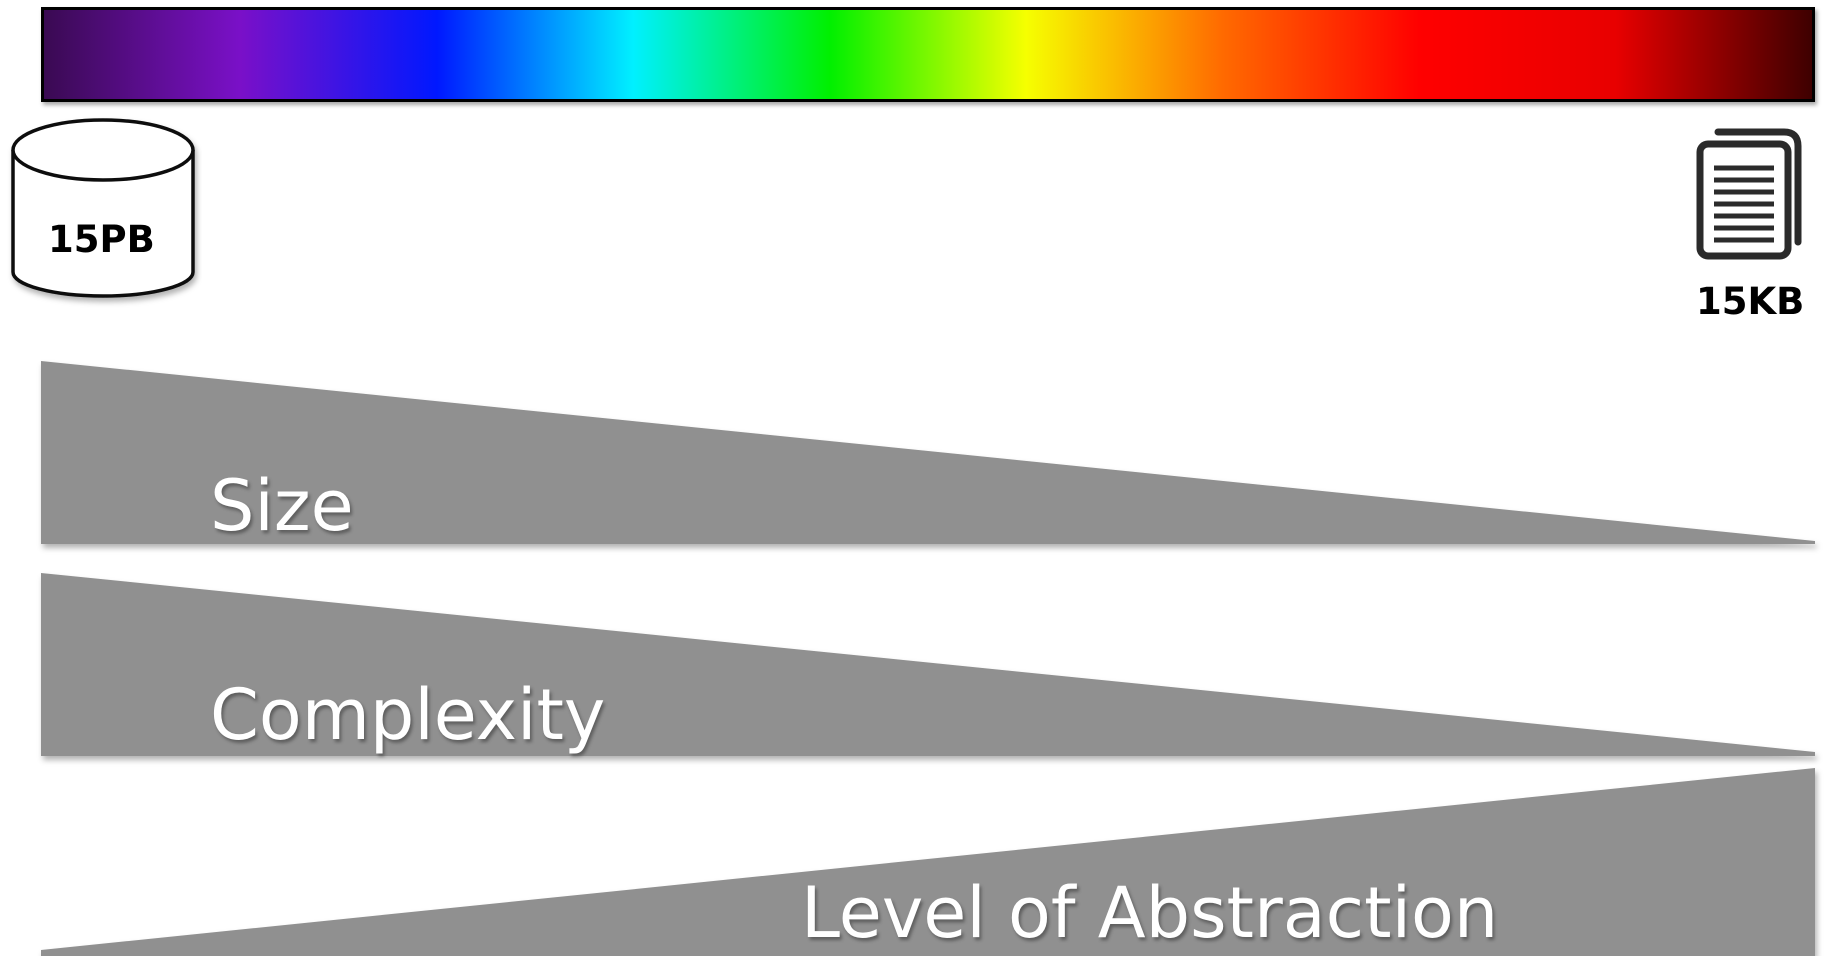 This screenshot has height=956, width=1827. What do you see at coordinates (1749, 194) in the screenshot?
I see `document-stack-icon` at bounding box center [1749, 194].